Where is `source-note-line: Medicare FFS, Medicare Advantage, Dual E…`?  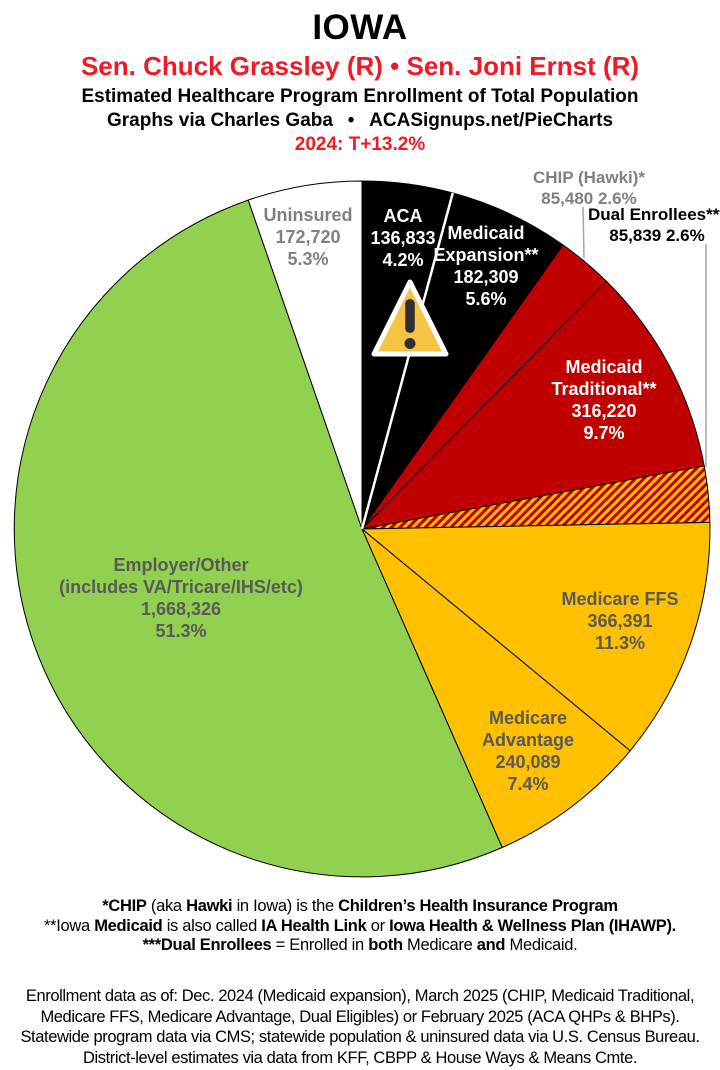
source-note-line: Medicare FFS, Medicare Advantage, Dual E… is located at coordinates (360, 1016).